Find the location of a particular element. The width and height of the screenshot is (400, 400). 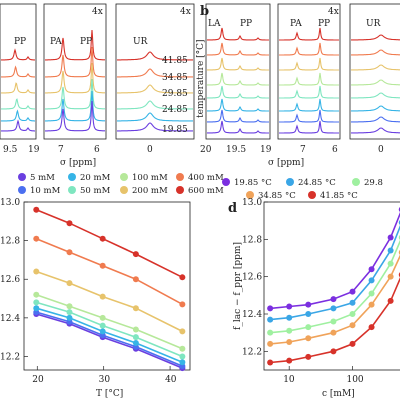

panel-d-ytick-label: 12.6 is located at coordinates (252, 278).